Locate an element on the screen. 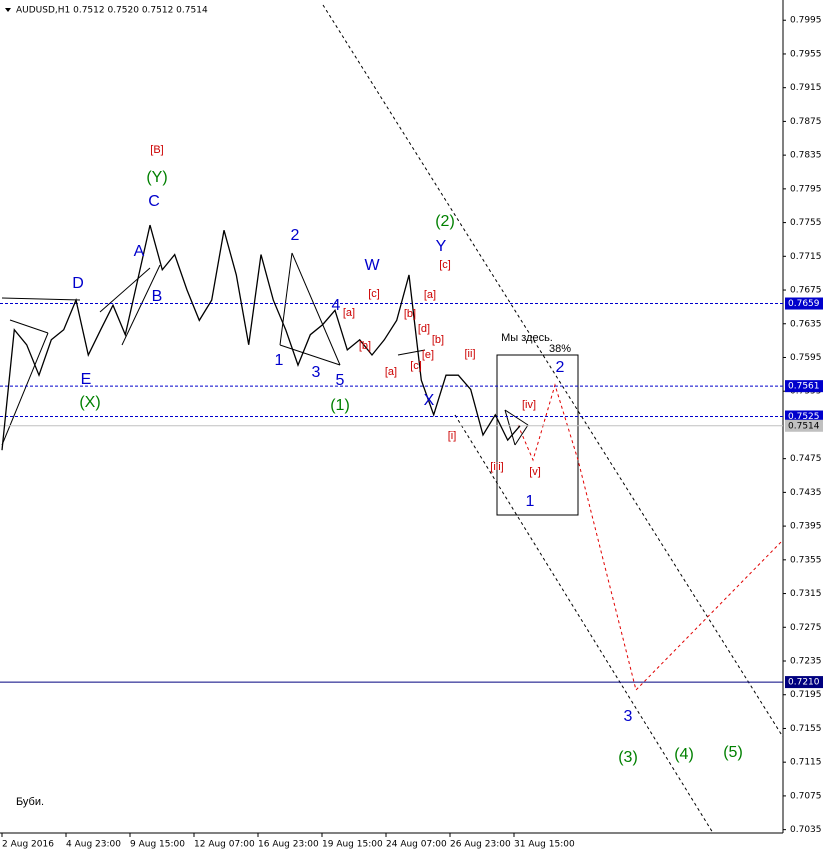 Image resolution: width=824 pixels, height=856 pixels. wave-label: D is located at coordinates (78, 283).